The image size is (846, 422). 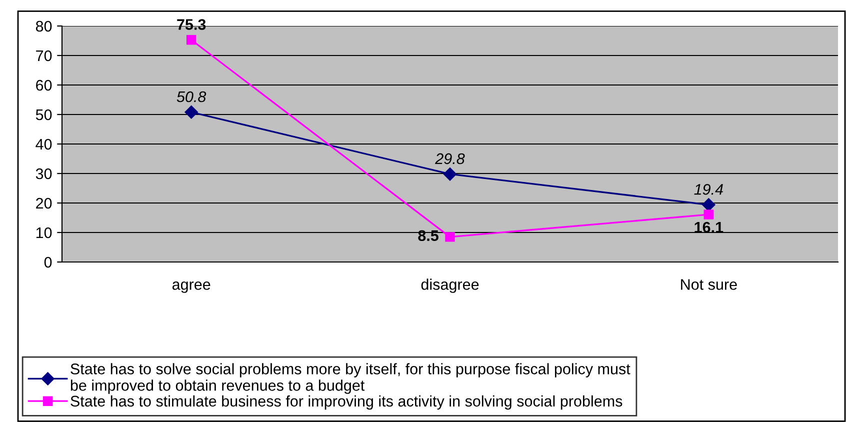 What do you see at coordinates (48, 262) in the screenshot?
I see `y-tick-label: 0` at bounding box center [48, 262].